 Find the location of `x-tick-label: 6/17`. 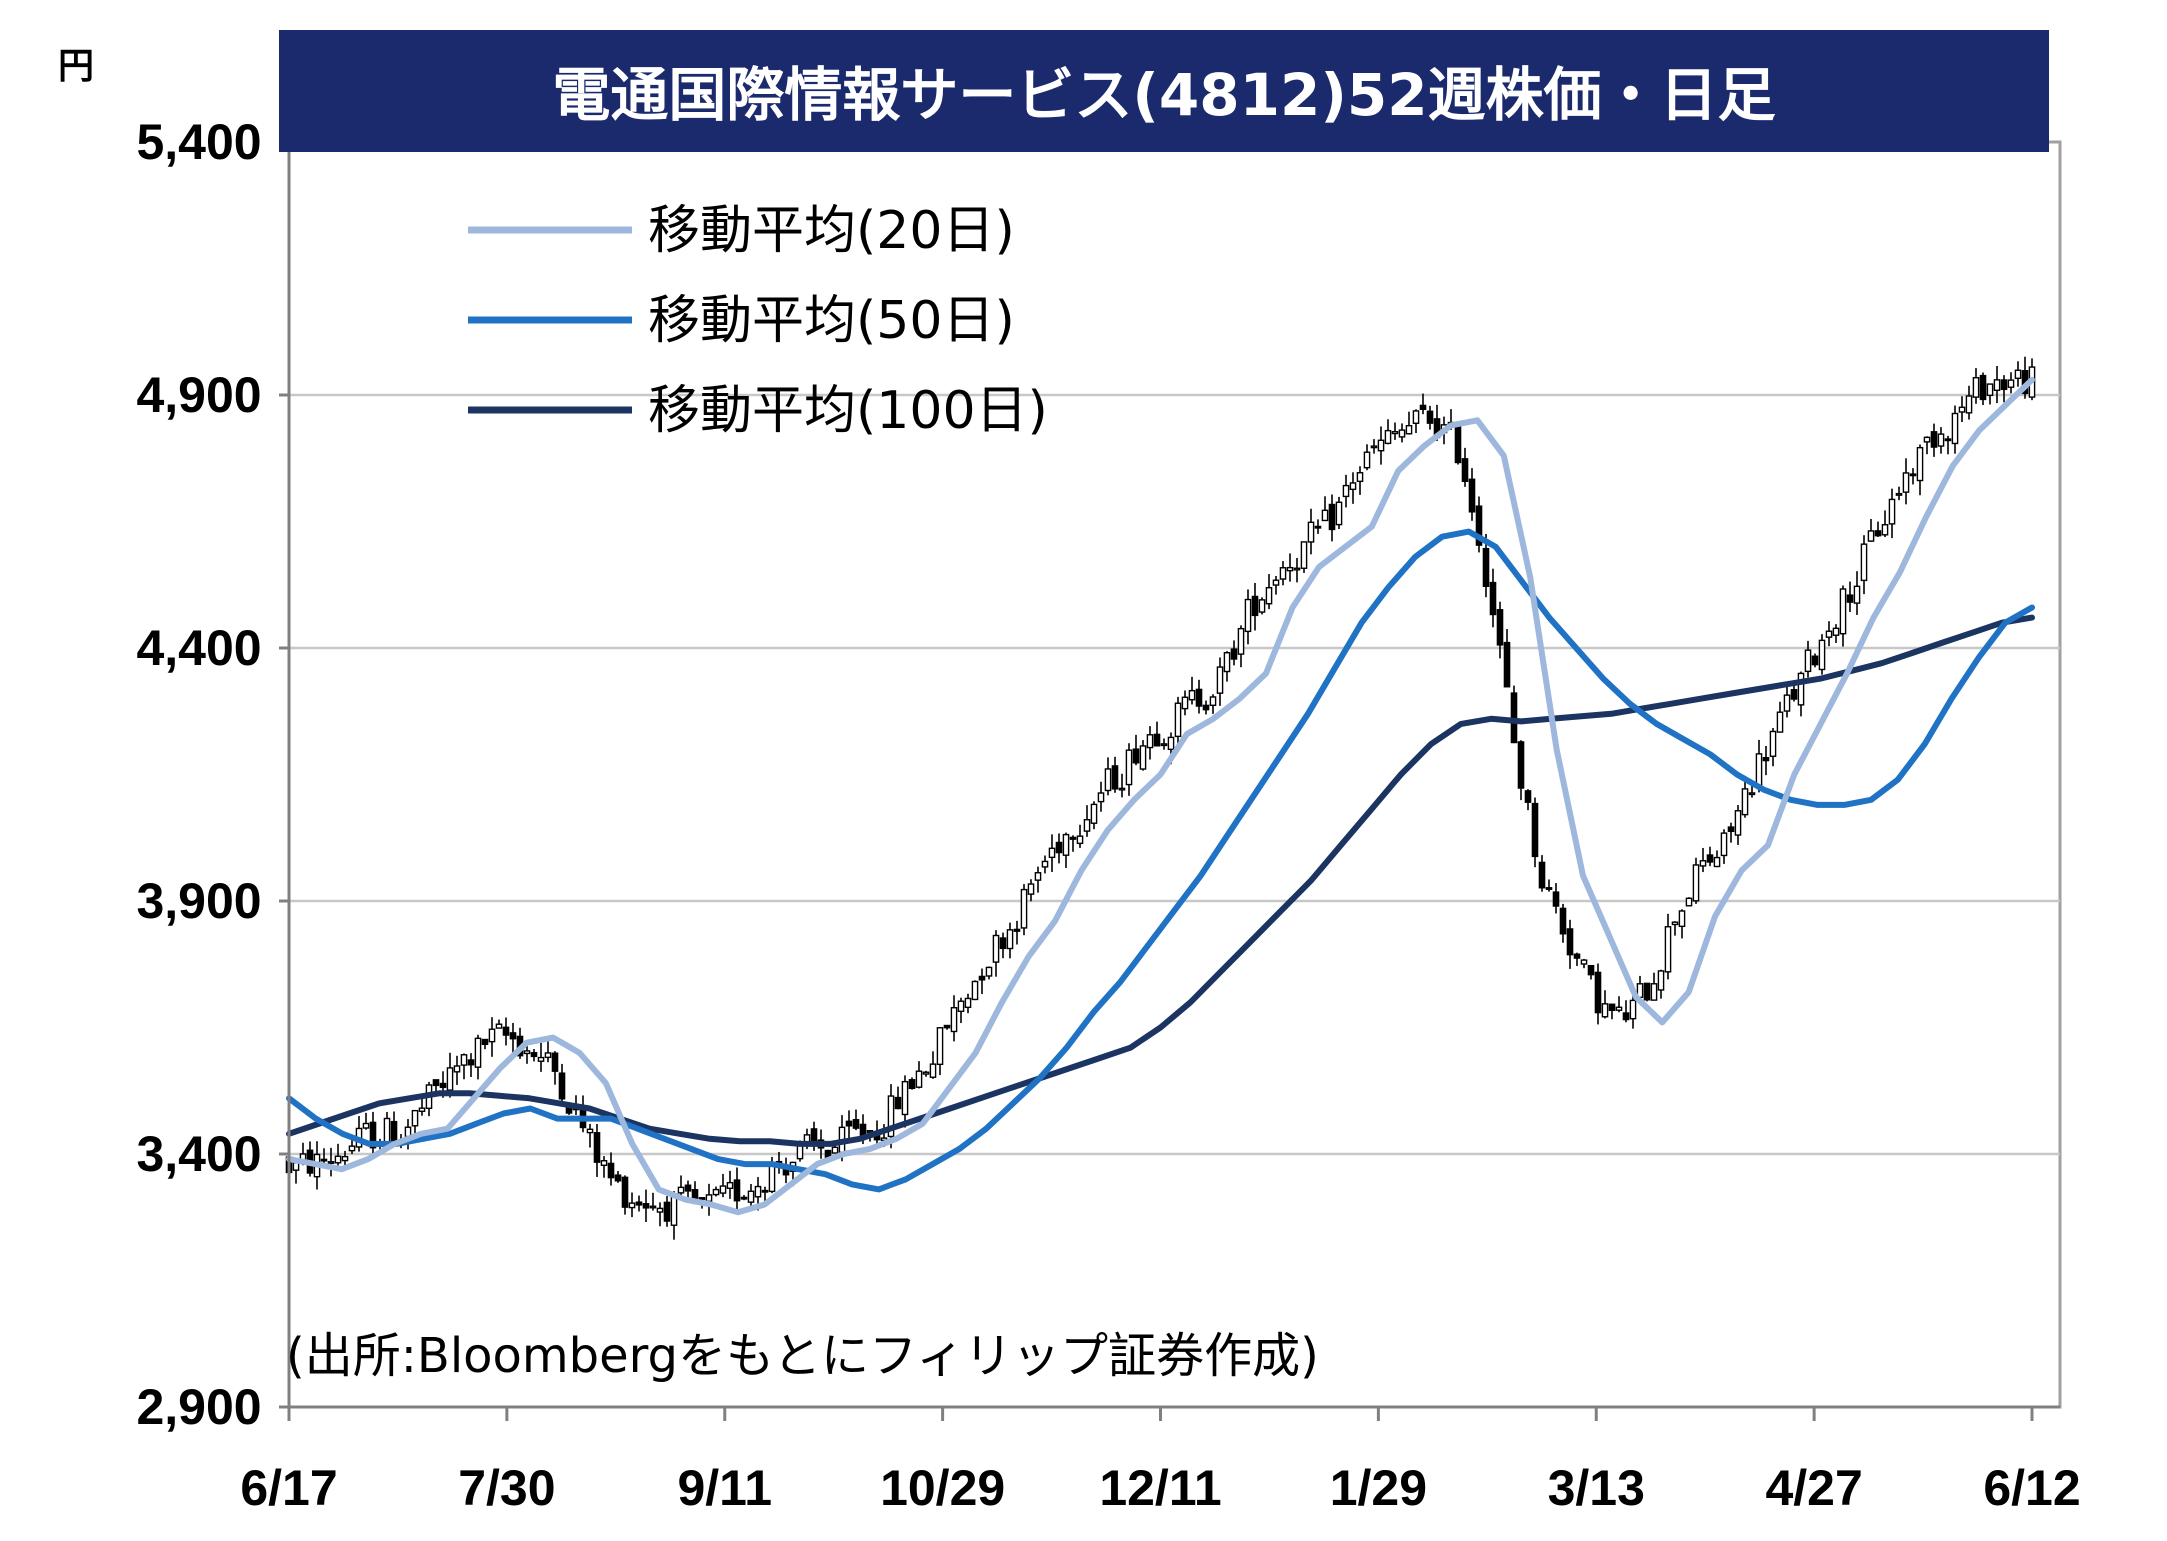

x-tick-label: 6/17 is located at coordinates (288, 1488).